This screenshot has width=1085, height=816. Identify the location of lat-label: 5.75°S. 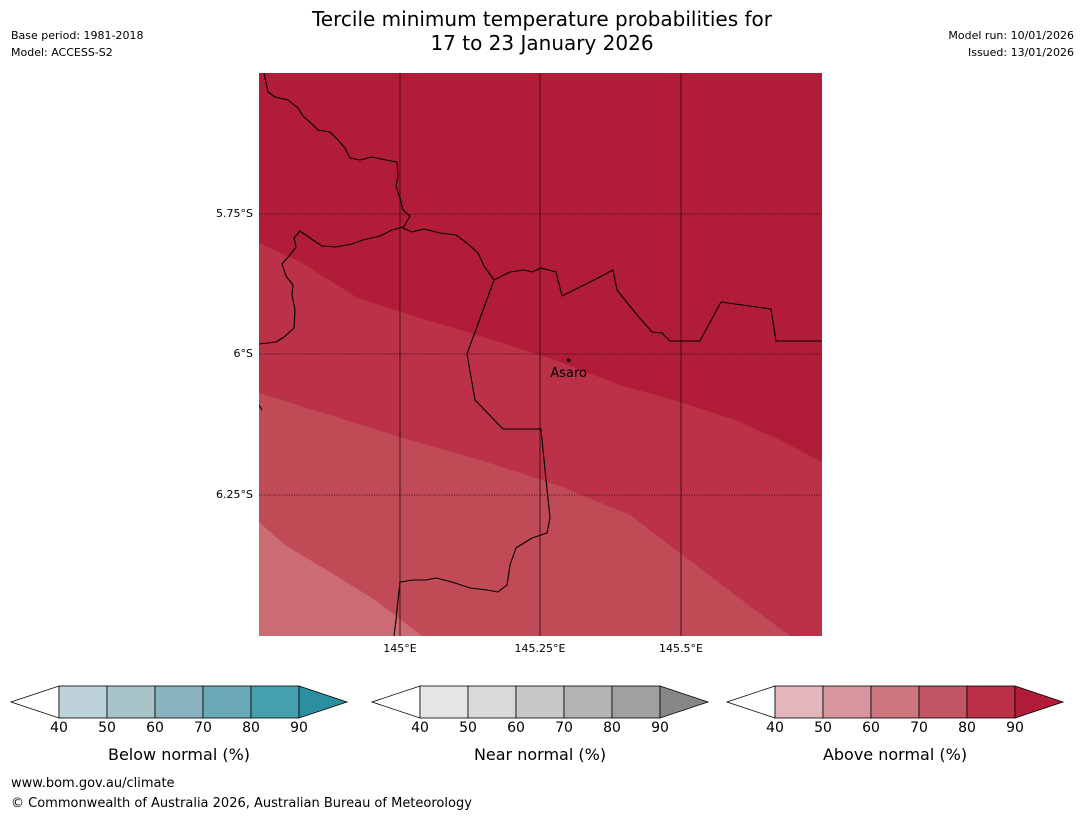
(234, 213).